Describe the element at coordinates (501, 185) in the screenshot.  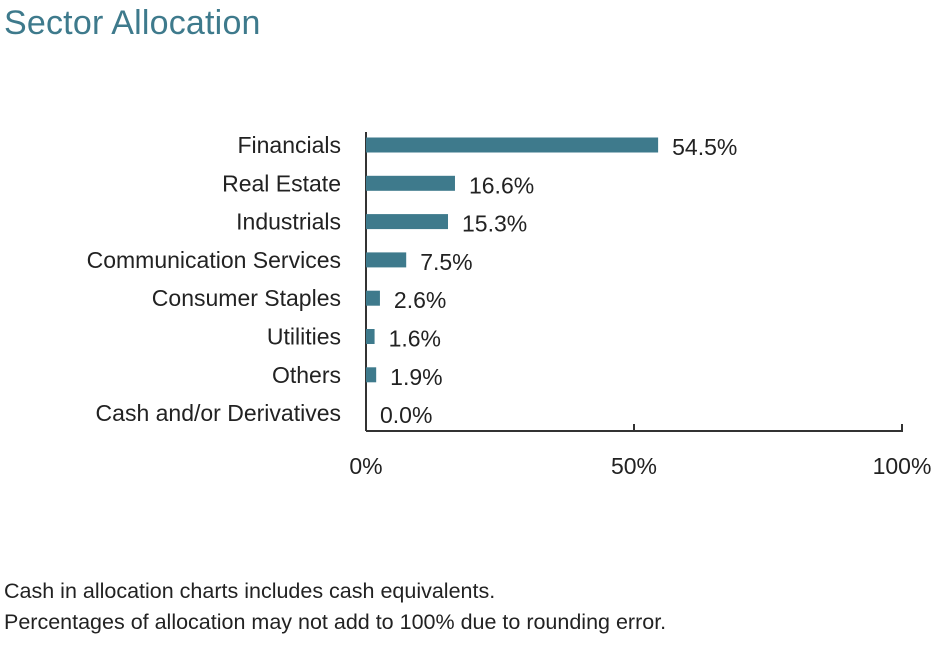
I see `value-label-real-estate: 16.6%` at that location.